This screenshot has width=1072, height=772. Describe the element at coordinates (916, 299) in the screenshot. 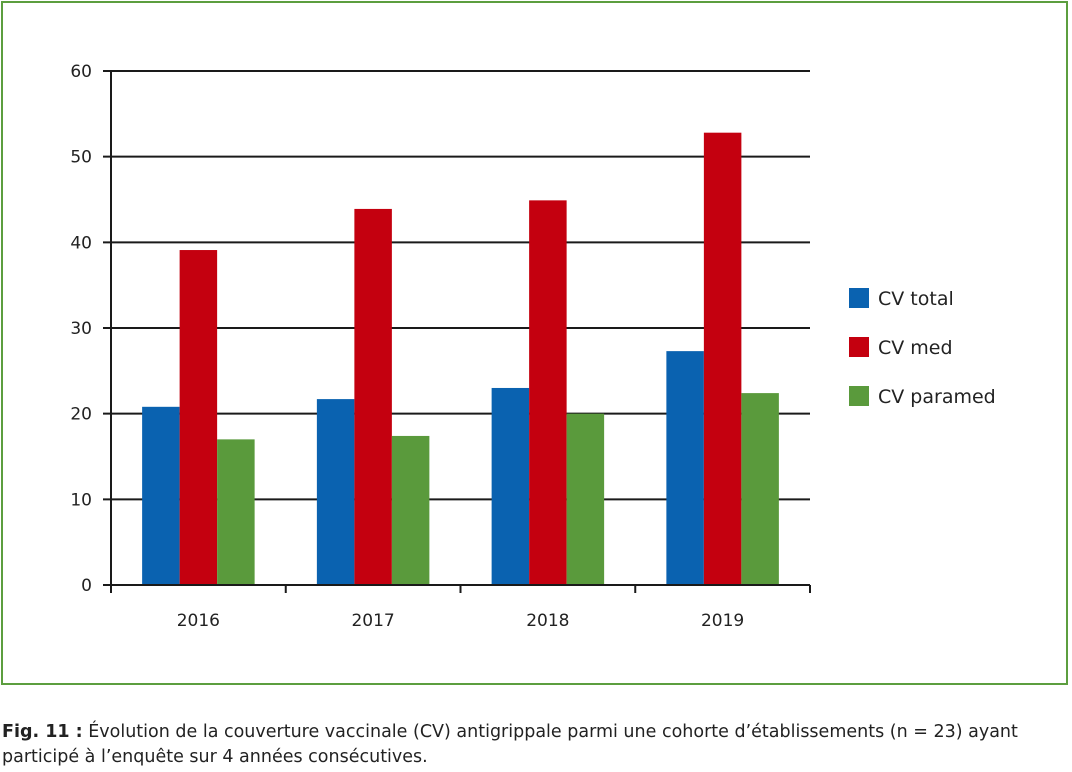

I see `legend-label: CV total` at that location.